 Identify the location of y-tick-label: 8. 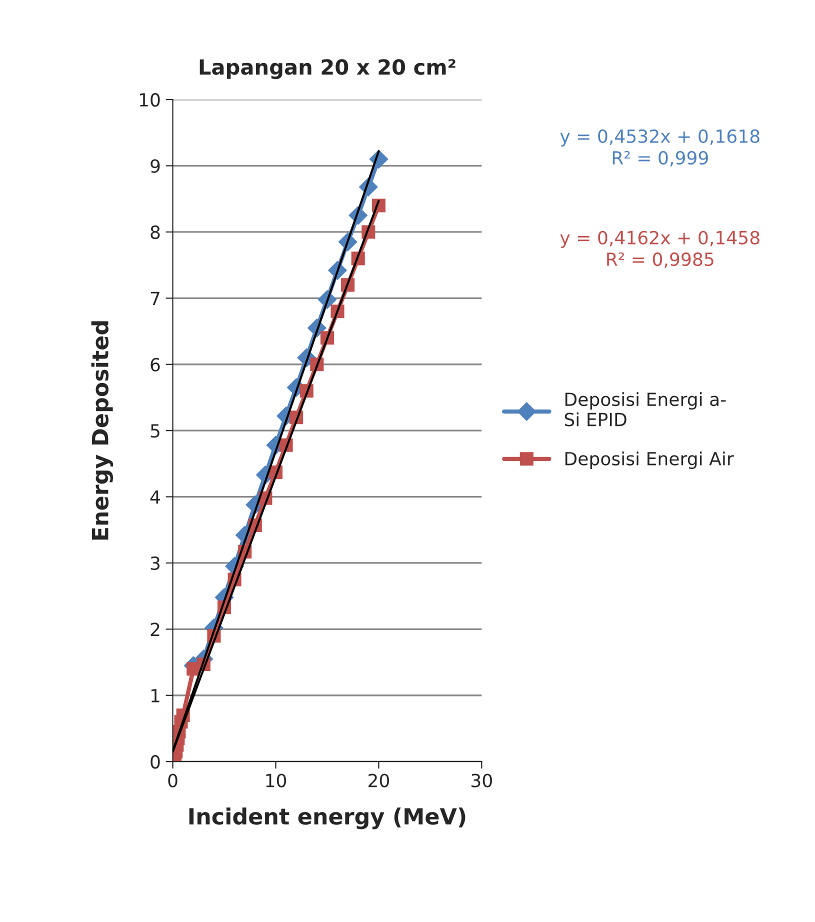
(155, 232).